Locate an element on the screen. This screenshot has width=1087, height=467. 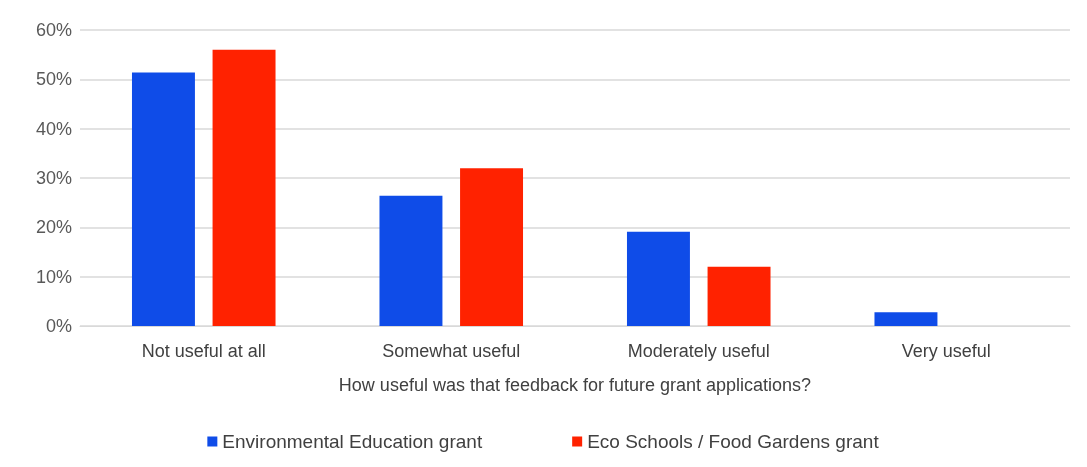
y-tick-label: 30% is located at coordinates (53, 178).